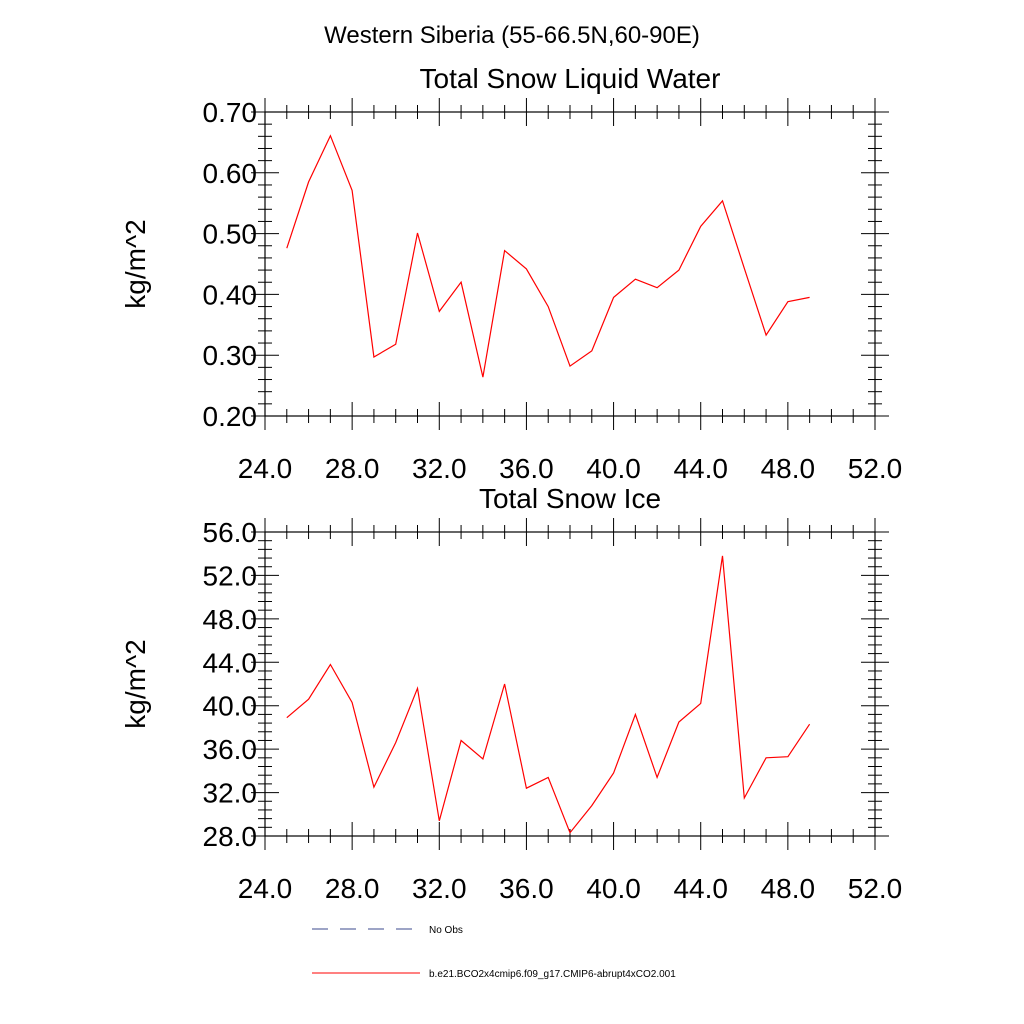 The image size is (1024, 1024). I want to click on y-tick-label: 56.0, so click(230, 532).